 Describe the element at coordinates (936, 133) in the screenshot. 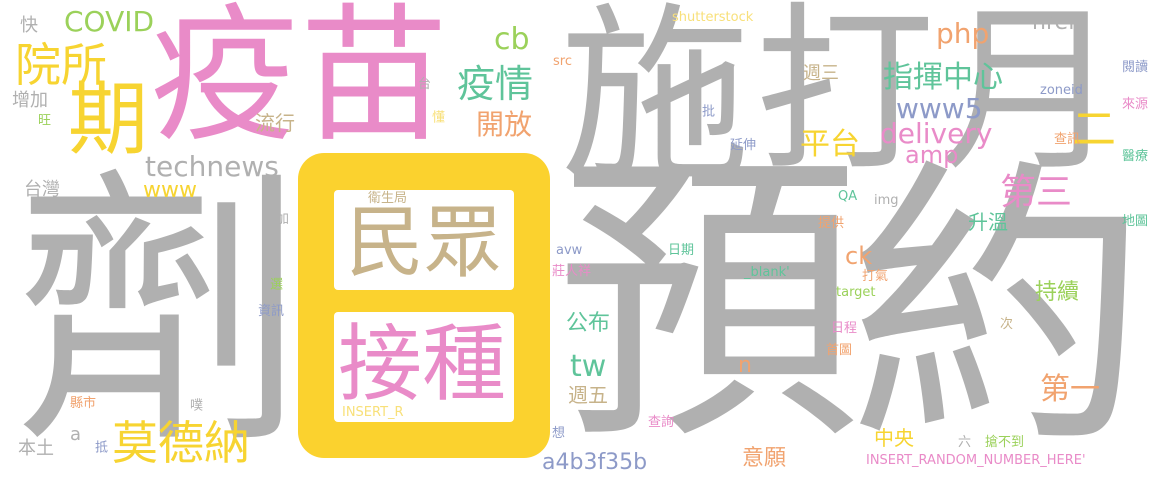

I see `word-delivery: delivery` at that location.